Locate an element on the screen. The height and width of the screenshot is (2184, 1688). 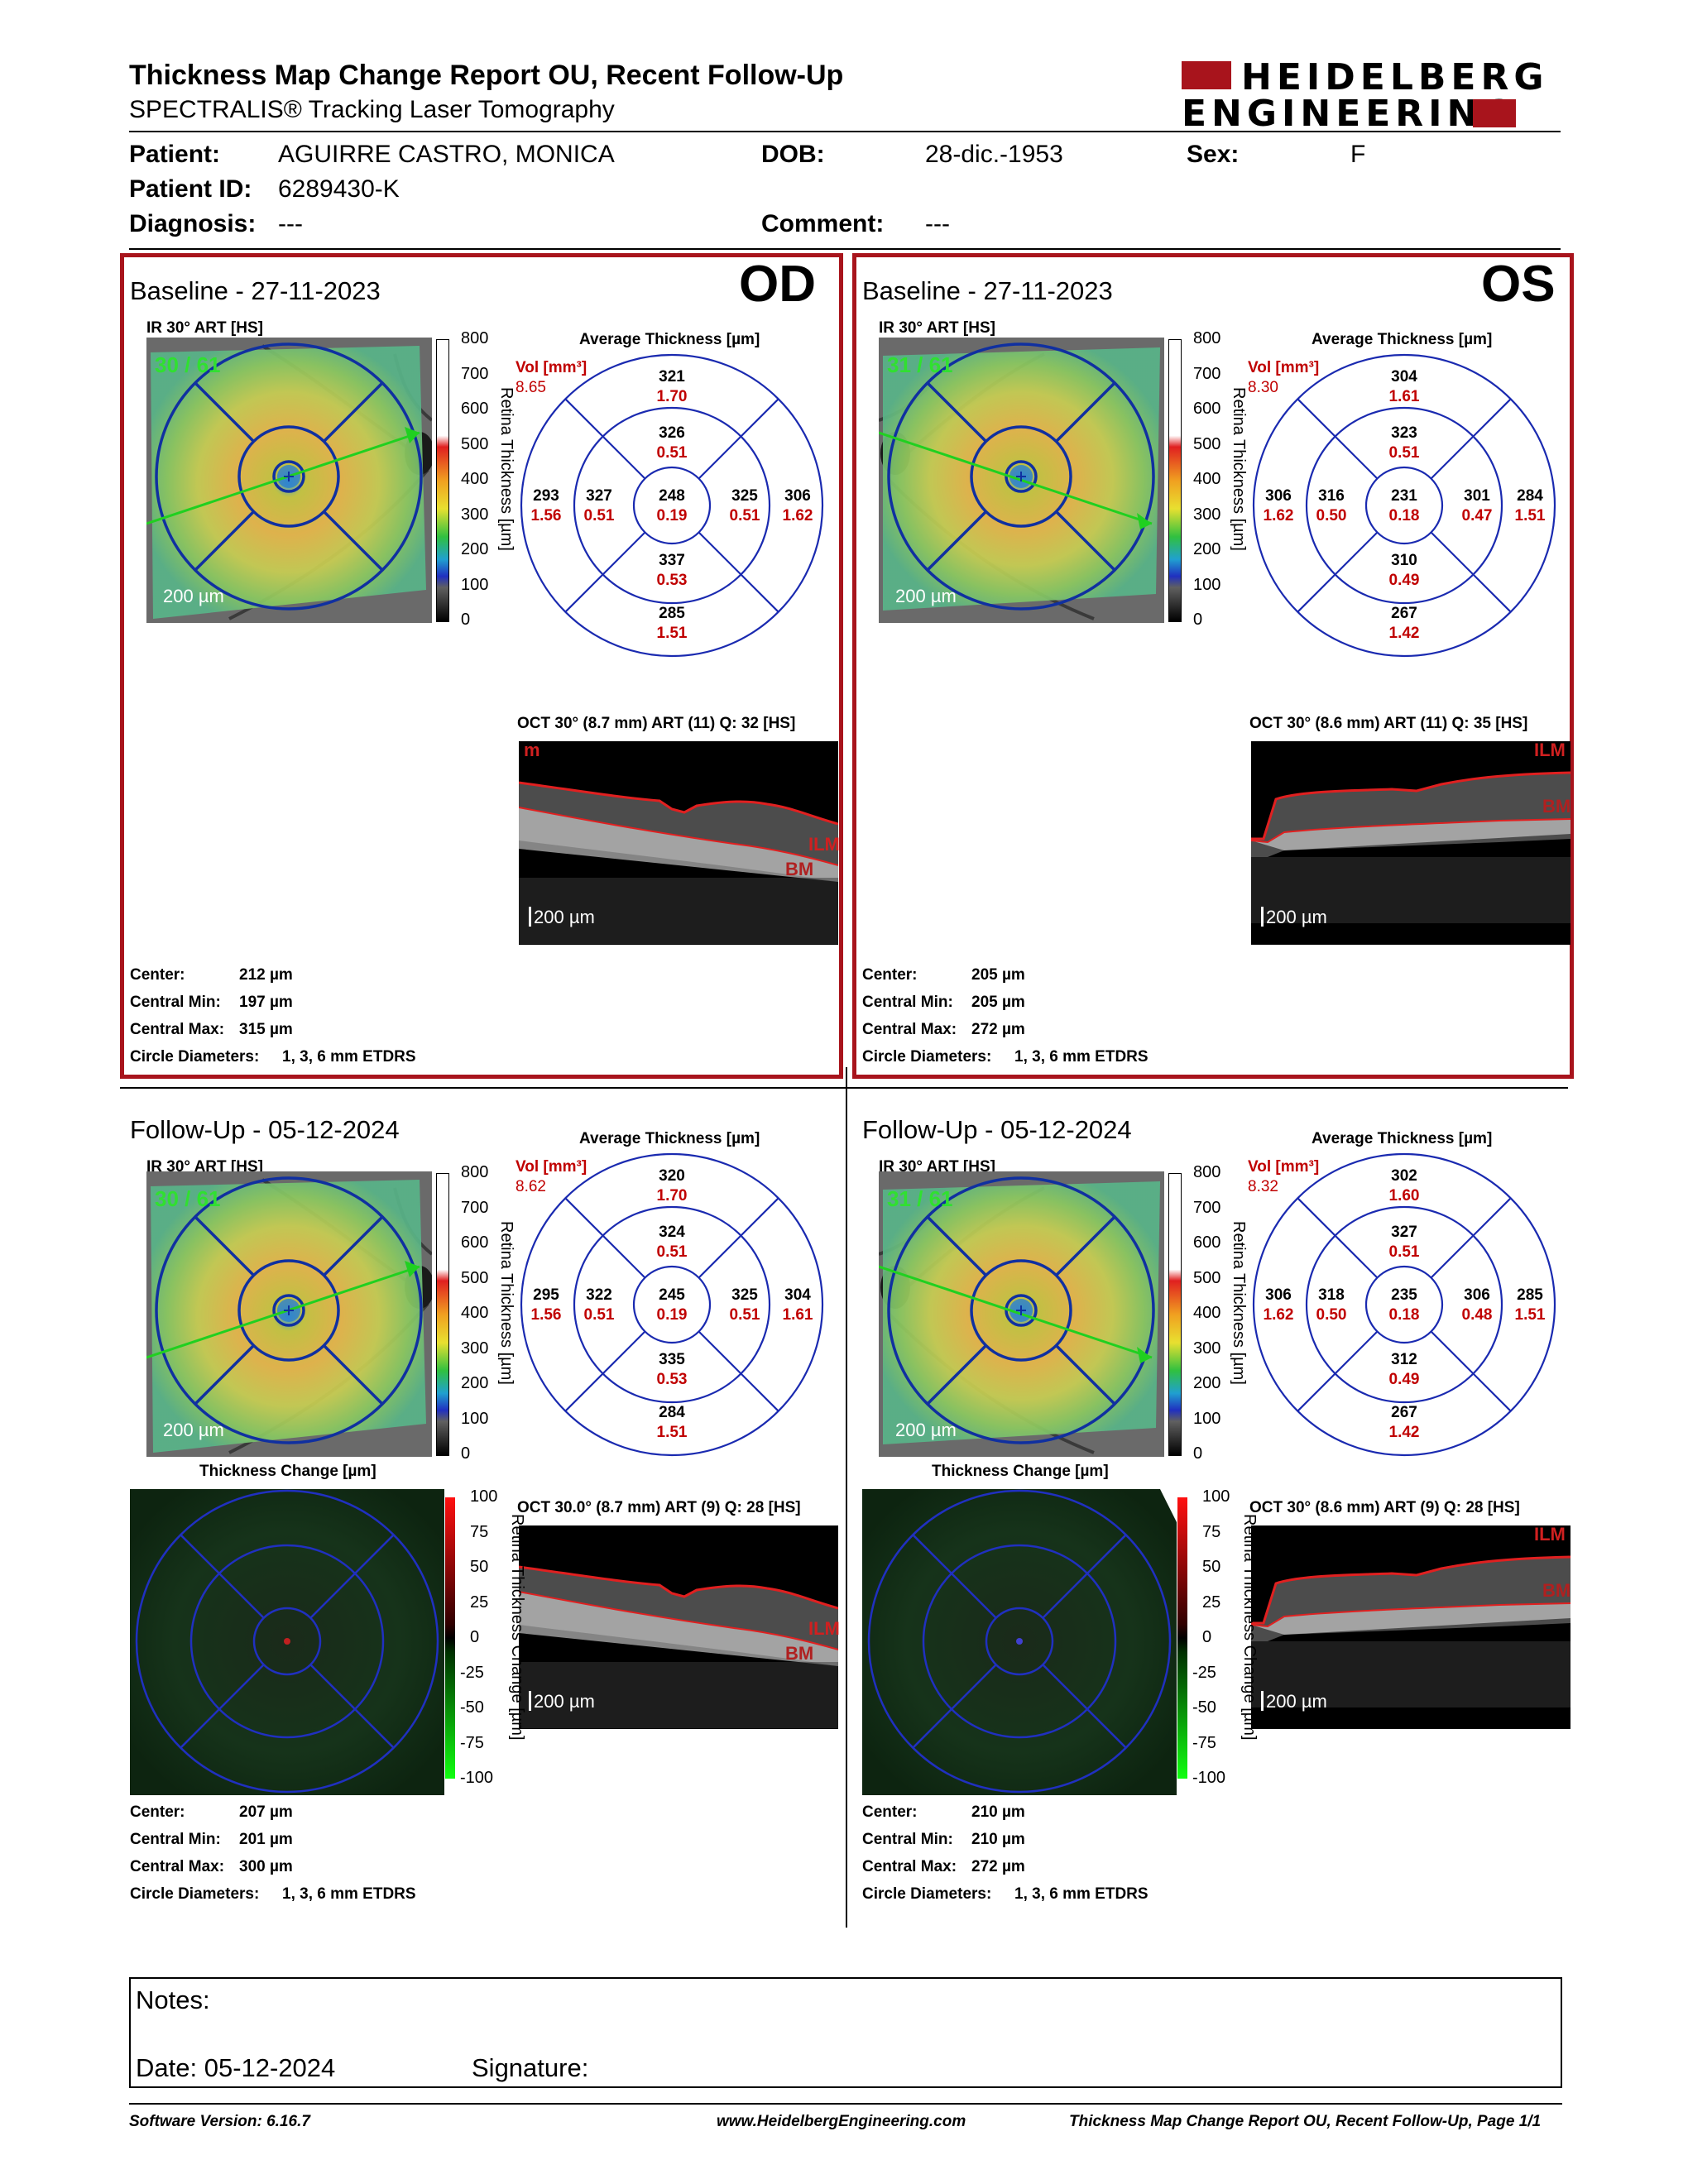
od-followup-vol-value: 8.62 is located at coordinates (531, 1186).